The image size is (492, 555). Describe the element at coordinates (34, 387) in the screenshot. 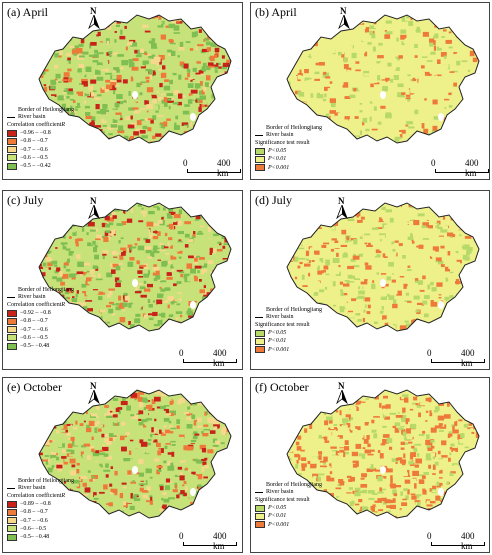

I see `panel-title: (e) October` at that location.